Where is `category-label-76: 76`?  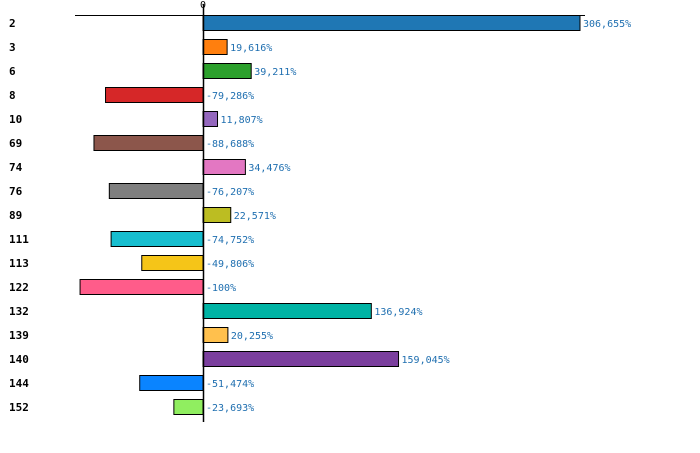
category-label-76: 76 is located at coordinates (16, 191).